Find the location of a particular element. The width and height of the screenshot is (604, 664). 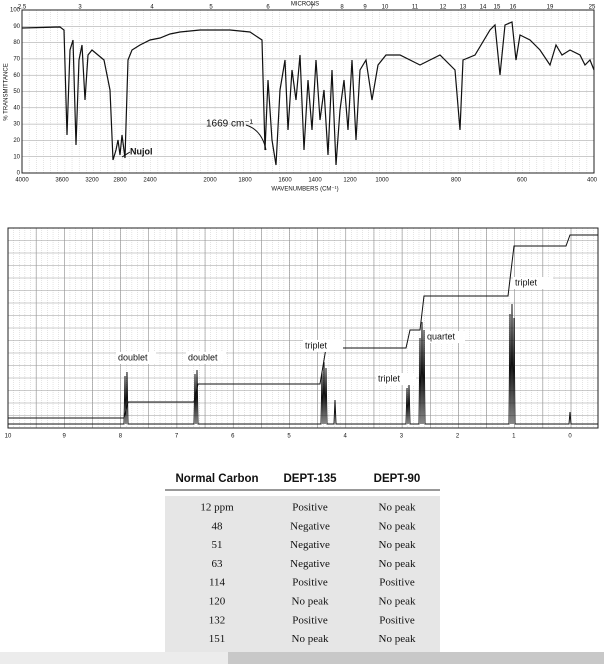

table-body-bg is located at coordinates (302, 574).